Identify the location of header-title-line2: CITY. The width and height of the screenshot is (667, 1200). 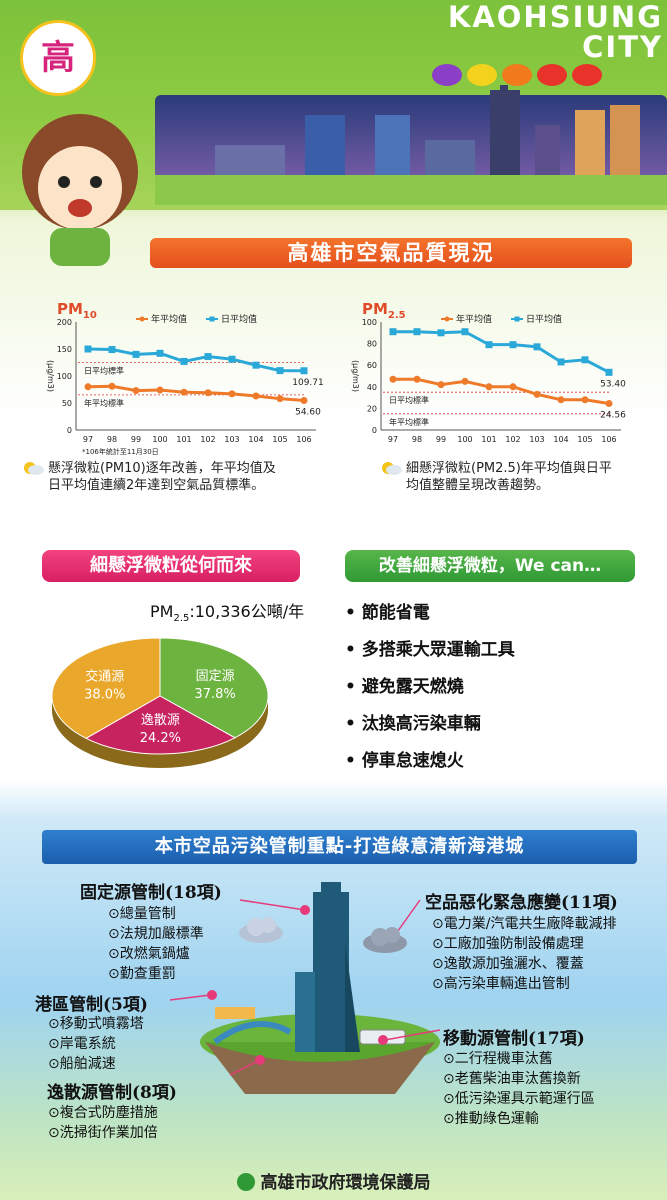
(622, 47).